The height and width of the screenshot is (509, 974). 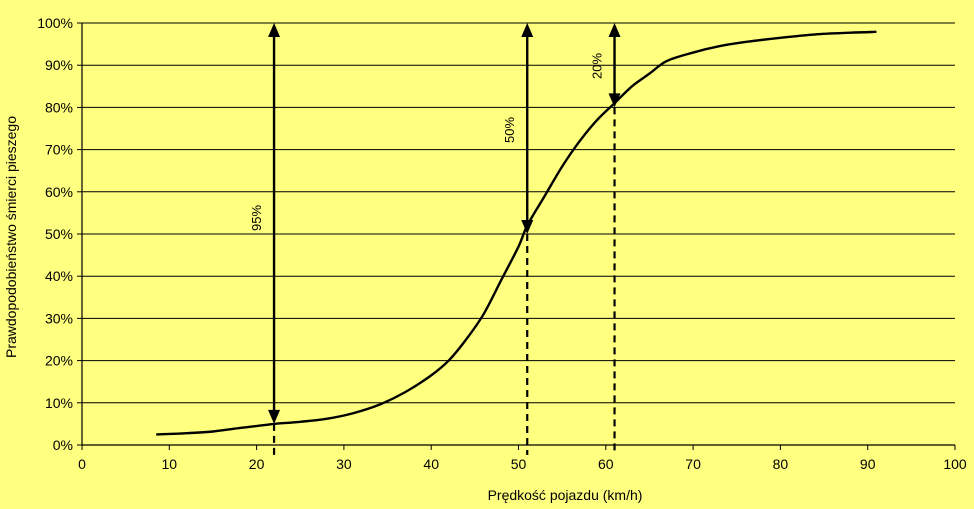 I want to click on y-tick-label: 100%, so click(x=55, y=23).